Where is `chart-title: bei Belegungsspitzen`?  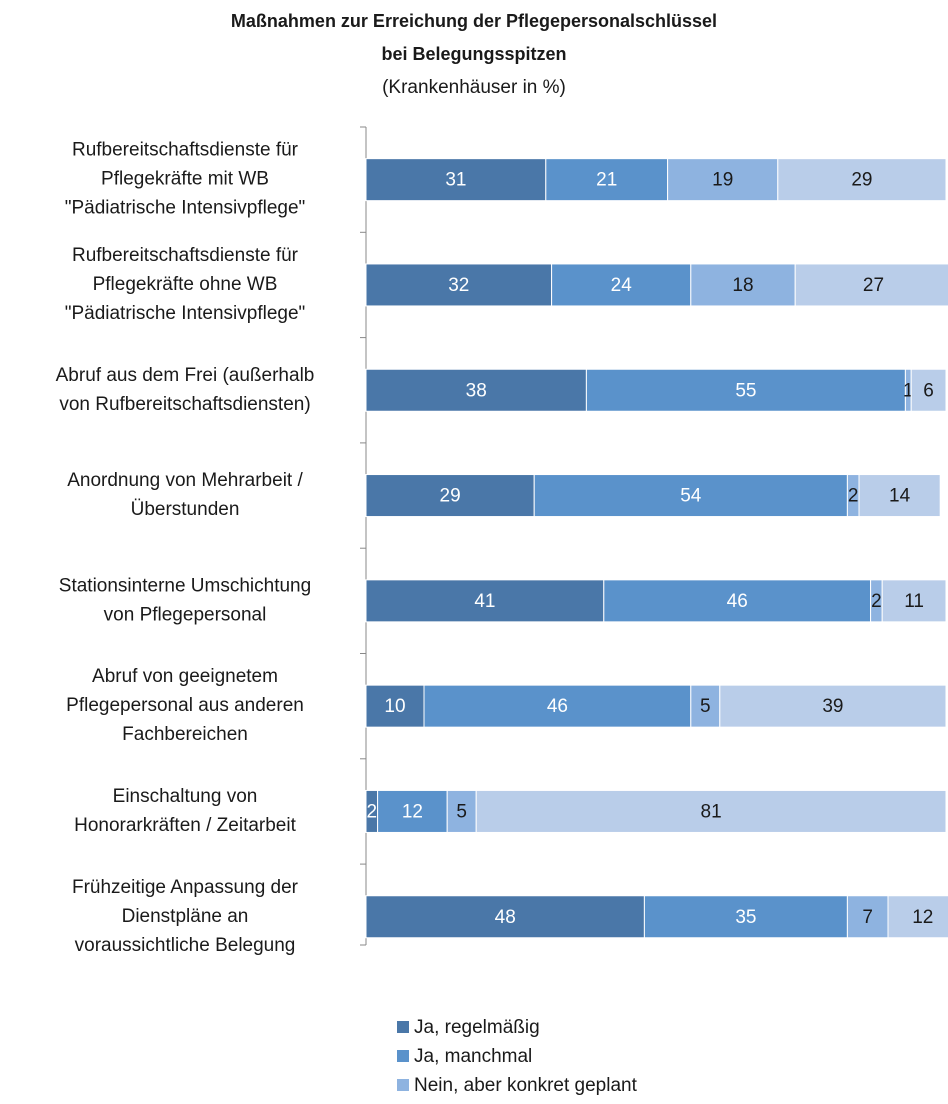
chart-title: bei Belegungsspitzen is located at coordinates (473, 54).